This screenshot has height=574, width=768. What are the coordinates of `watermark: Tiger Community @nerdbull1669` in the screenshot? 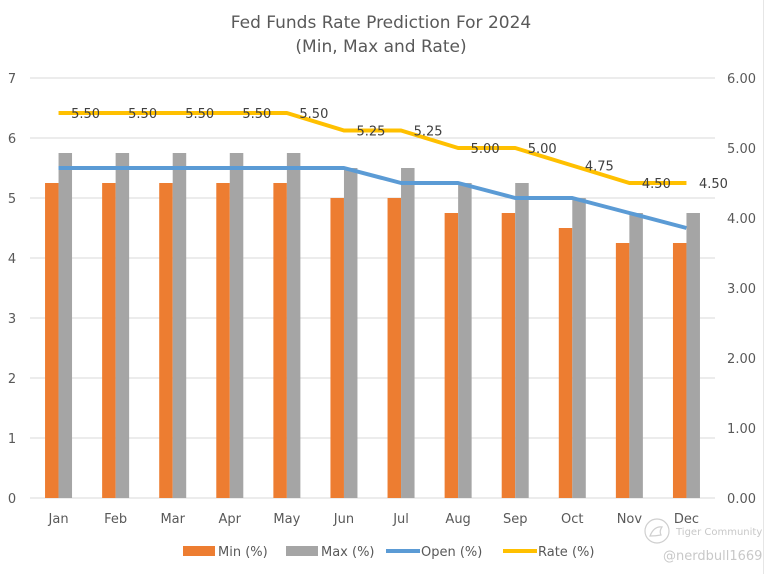 It's located at (703, 541).